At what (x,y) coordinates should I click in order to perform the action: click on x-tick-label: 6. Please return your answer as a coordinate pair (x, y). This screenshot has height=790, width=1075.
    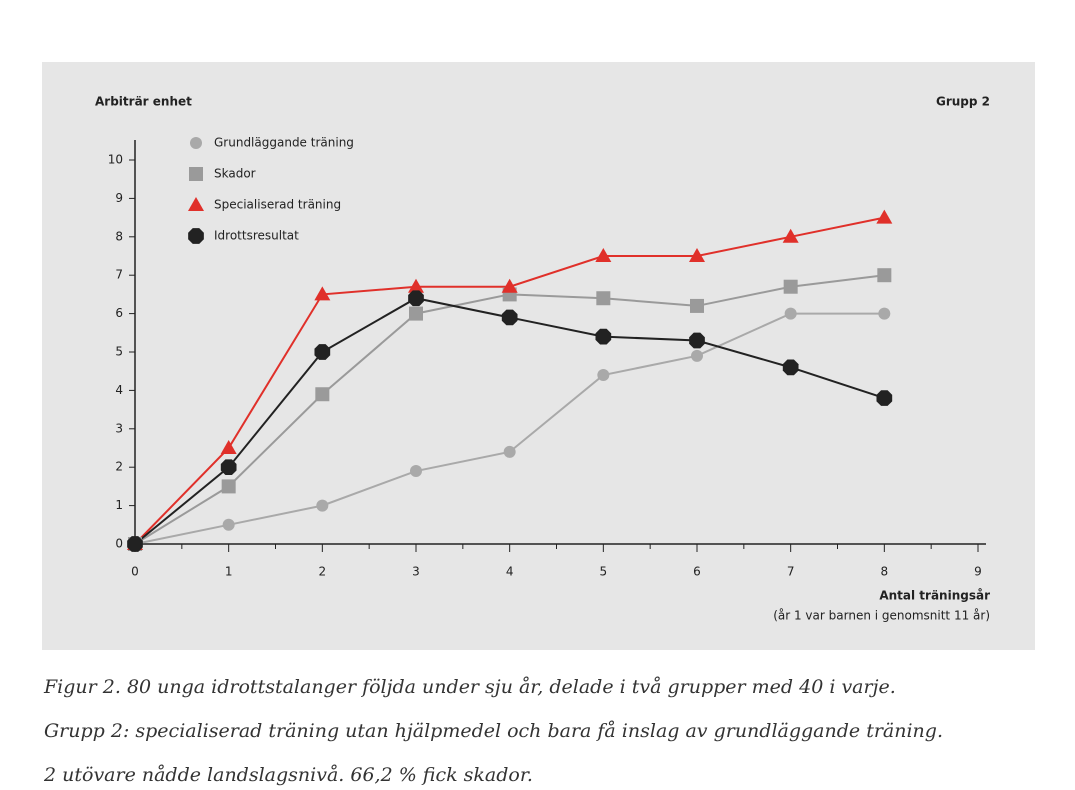
    Looking at the image, I should click on (697, 572).